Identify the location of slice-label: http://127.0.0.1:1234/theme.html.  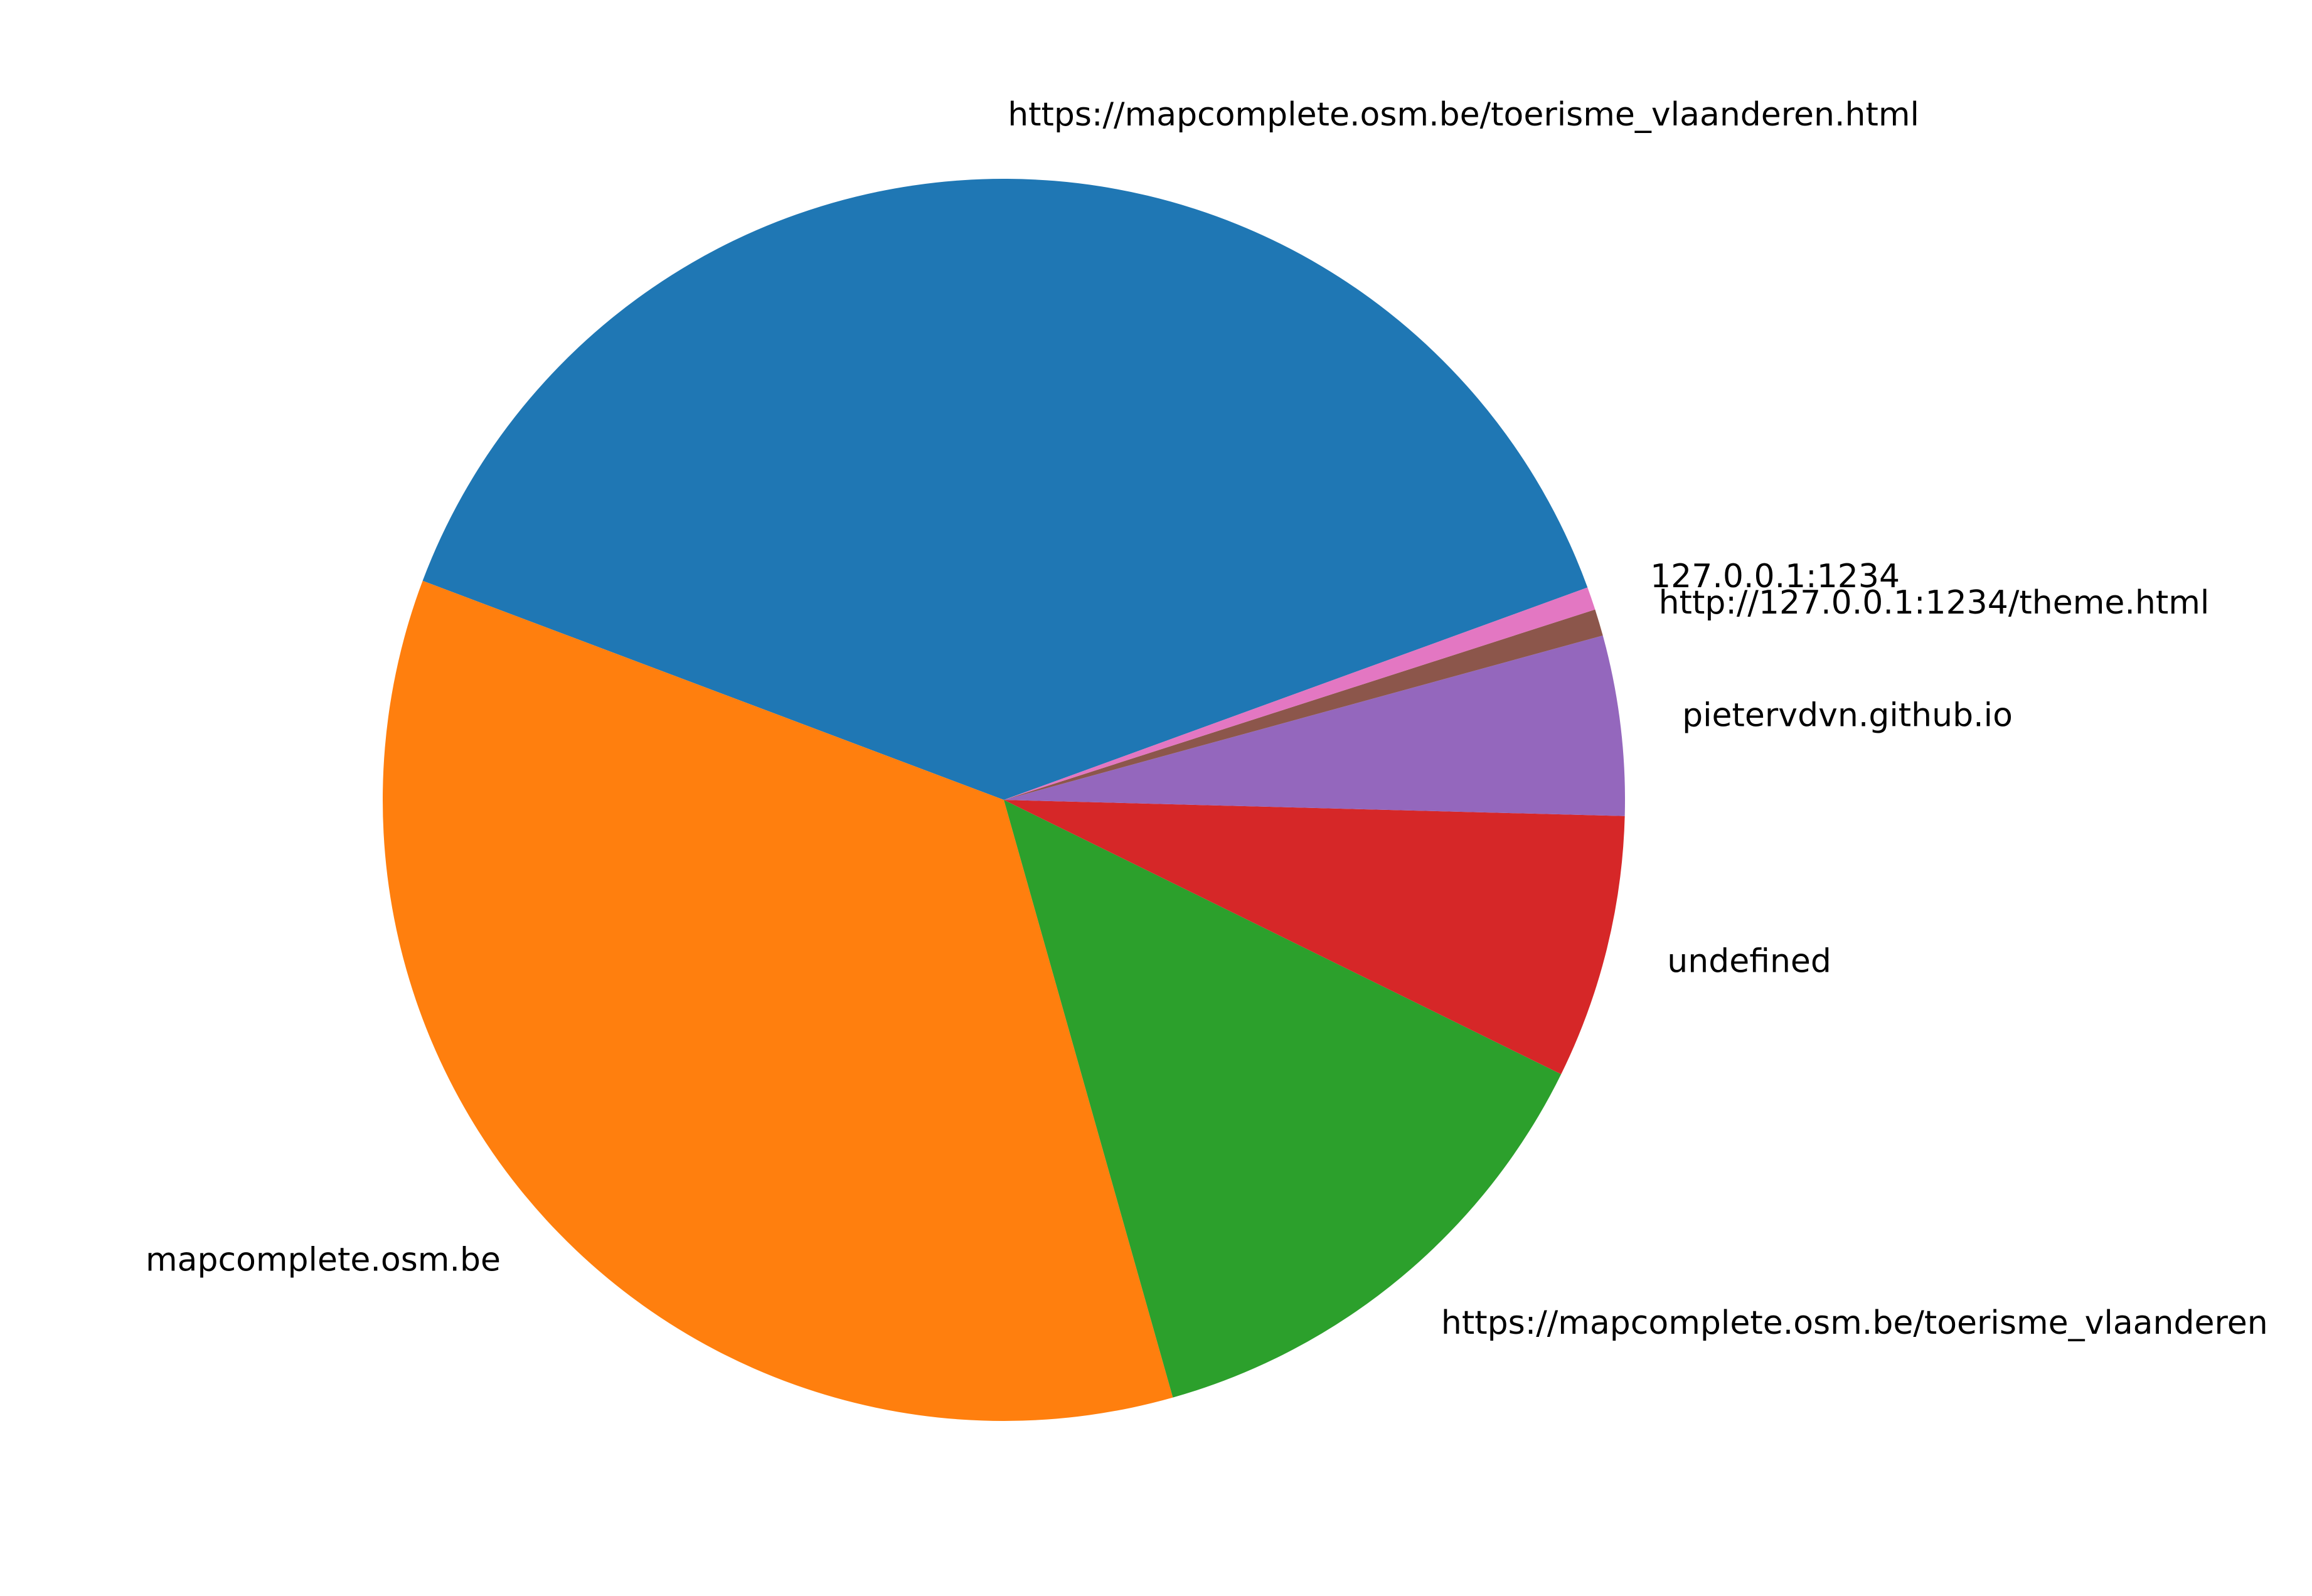
(1934, 603).